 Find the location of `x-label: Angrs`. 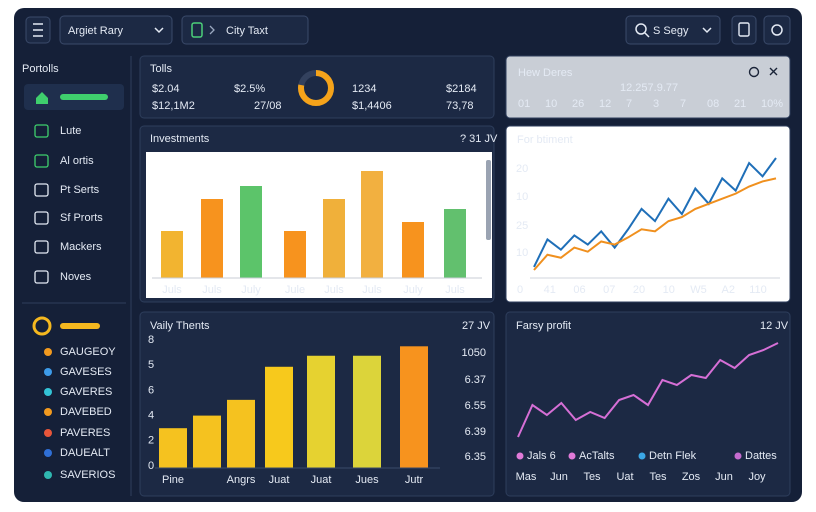

x-label: Angrs is located at coordinates (241, 480).